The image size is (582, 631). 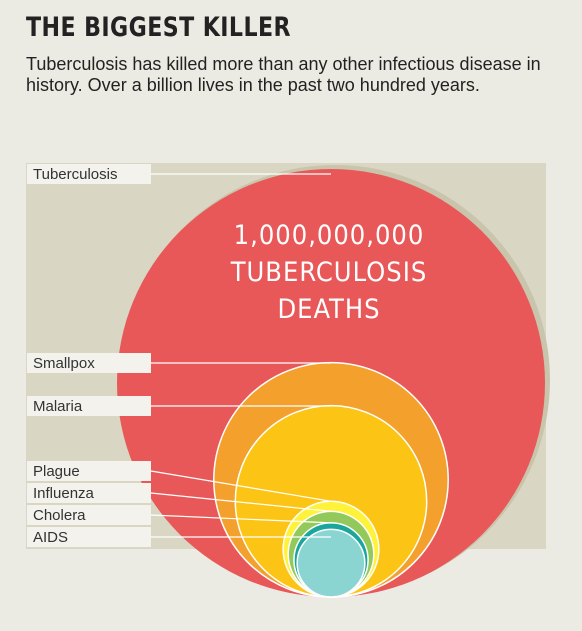 I want to click on chart-title: THE BIGGEST KILLER, so click(x=158, y=27).